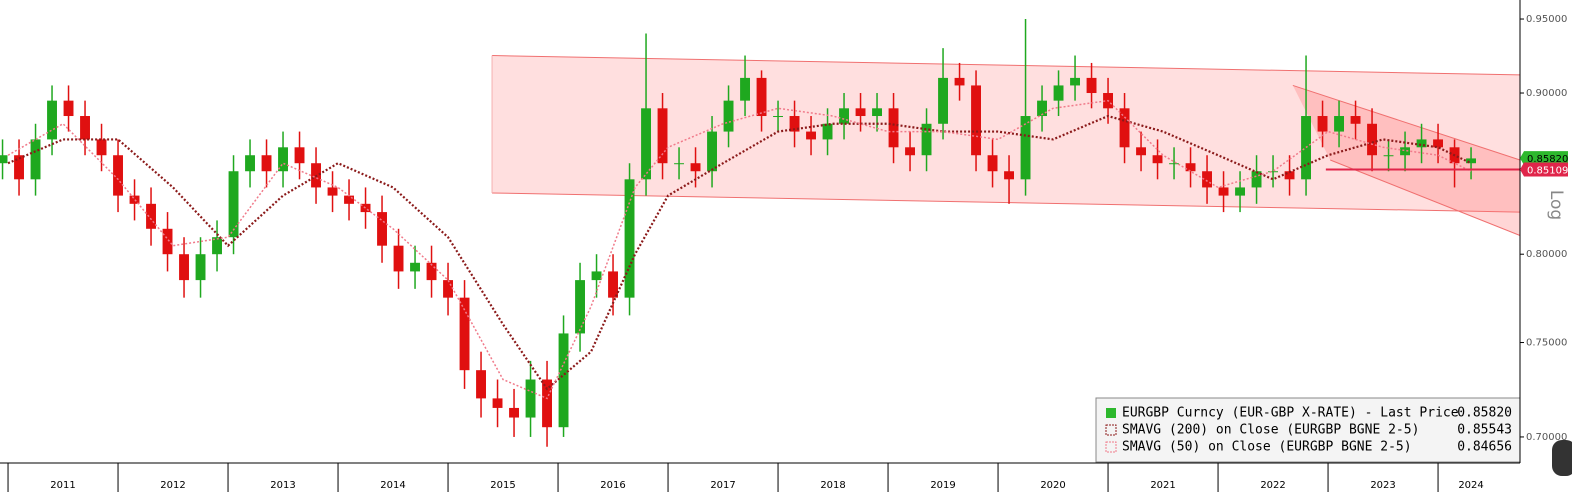 This screenshot has width=1572, height=492. I want to click on x-tick-label: 2018, so click(832, 485).